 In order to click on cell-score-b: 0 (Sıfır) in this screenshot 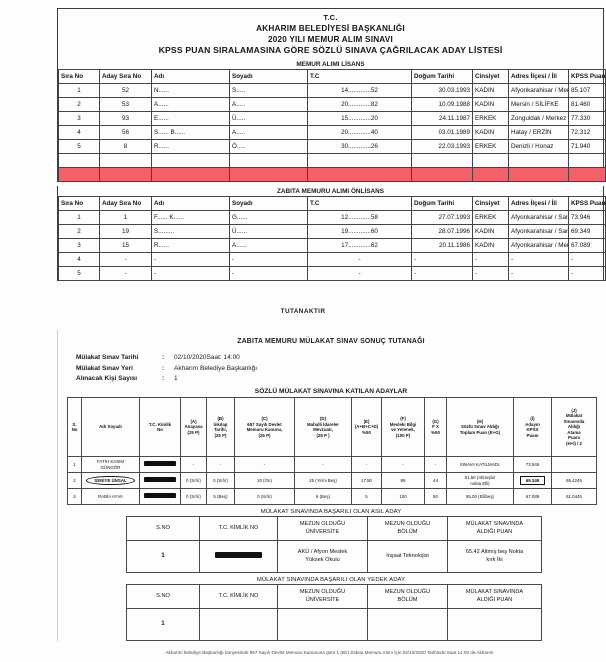, I will do `click(220, 480)`.